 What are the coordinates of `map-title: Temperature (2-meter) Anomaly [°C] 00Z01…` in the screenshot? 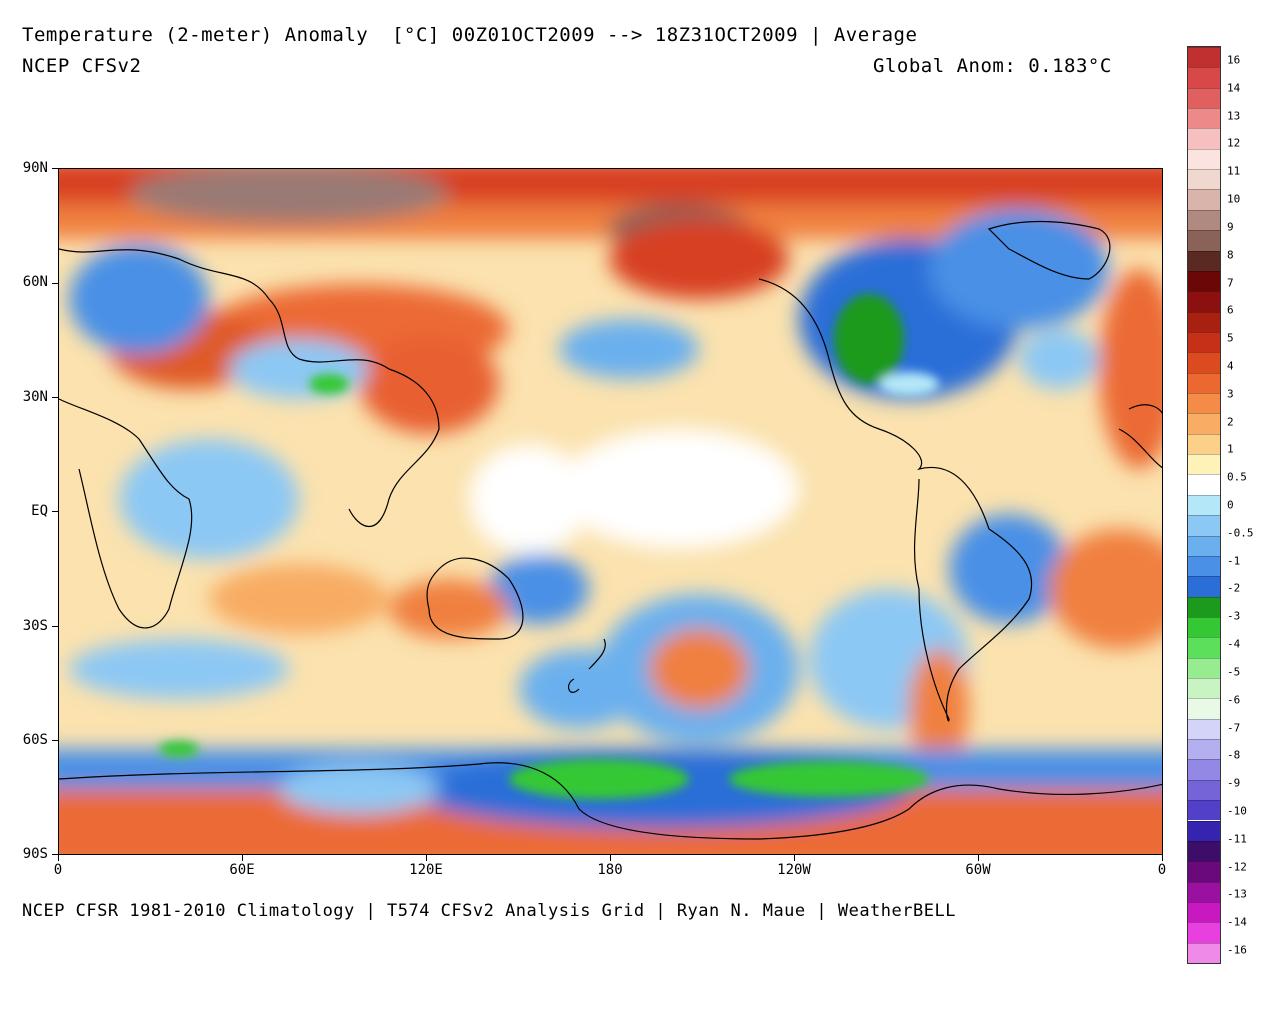 It's located at (470, 35).